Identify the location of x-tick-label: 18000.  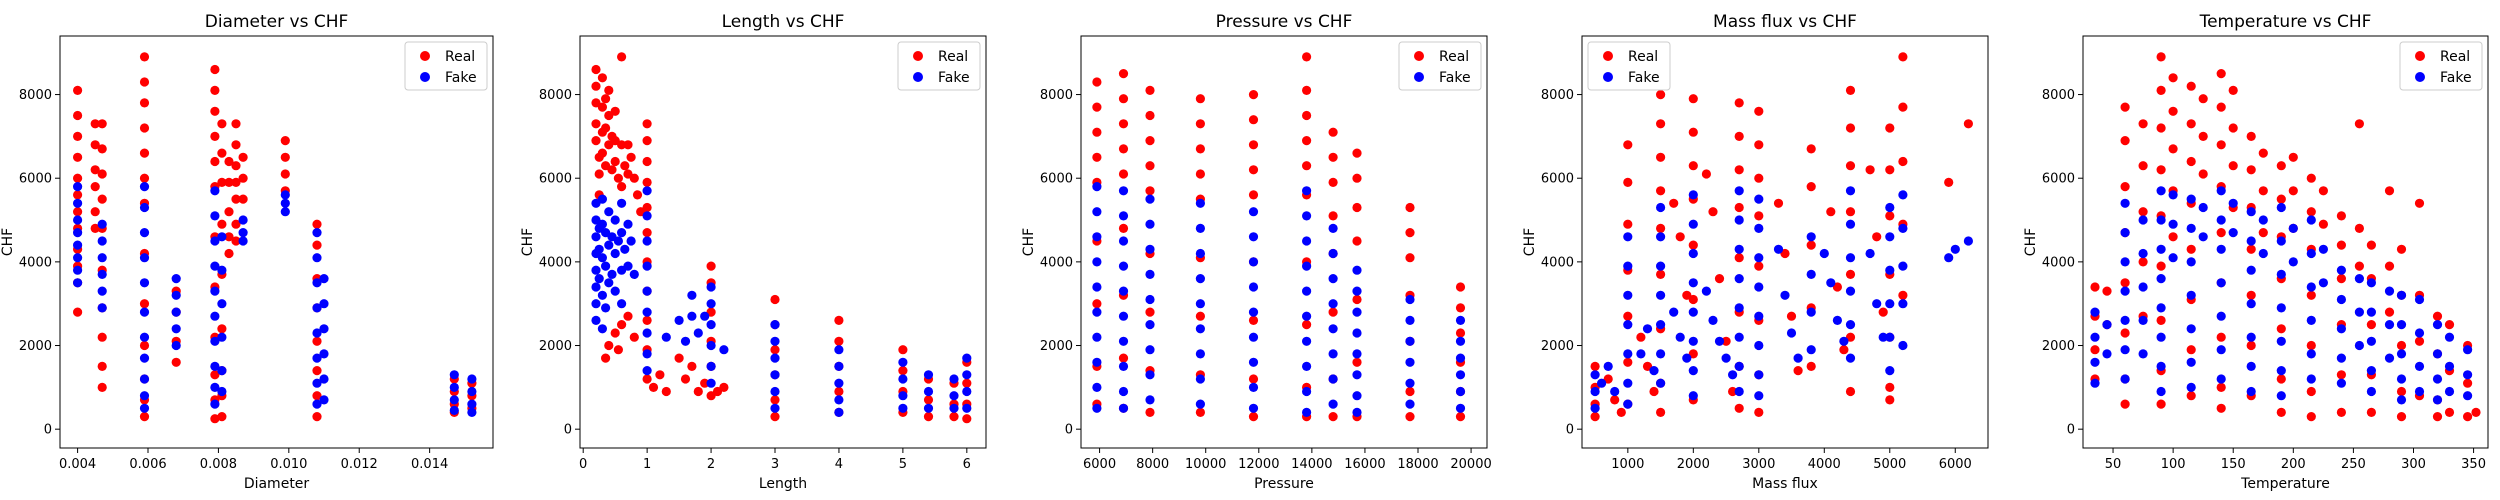
(1417, 464).